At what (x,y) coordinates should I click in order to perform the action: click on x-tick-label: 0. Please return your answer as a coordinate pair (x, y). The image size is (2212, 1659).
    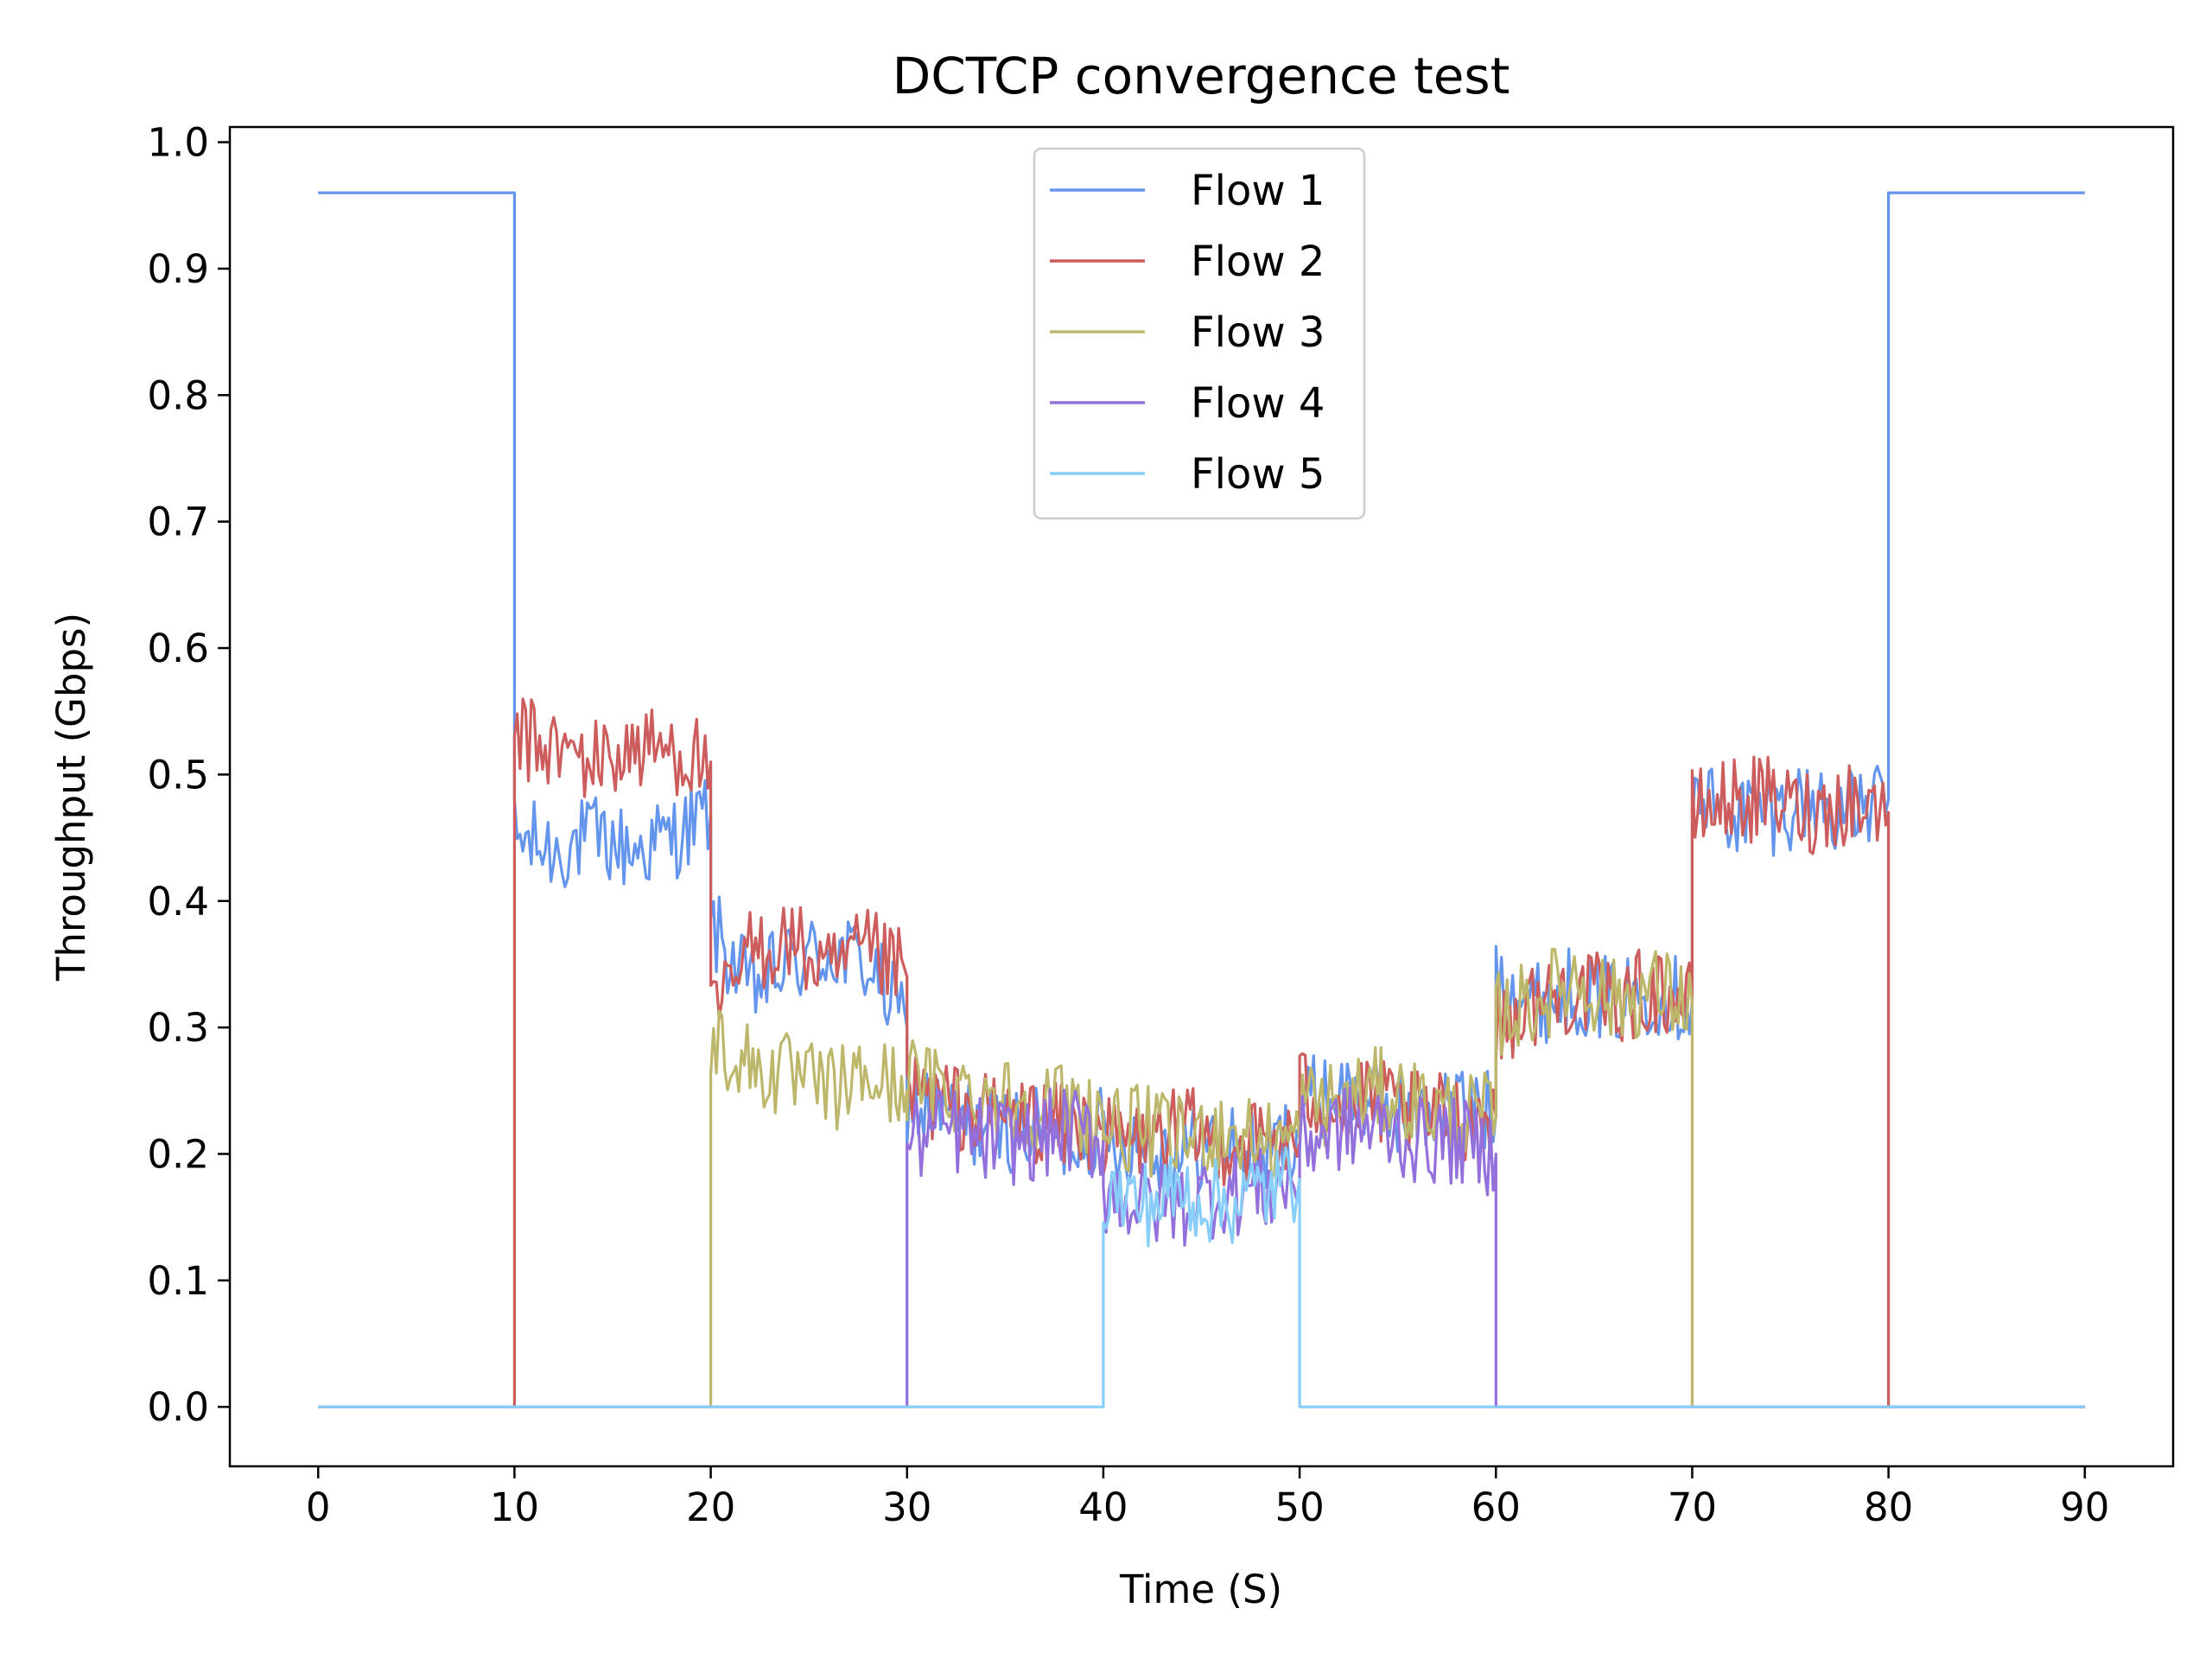
    Looking at the image, I should click on (318, 1507).